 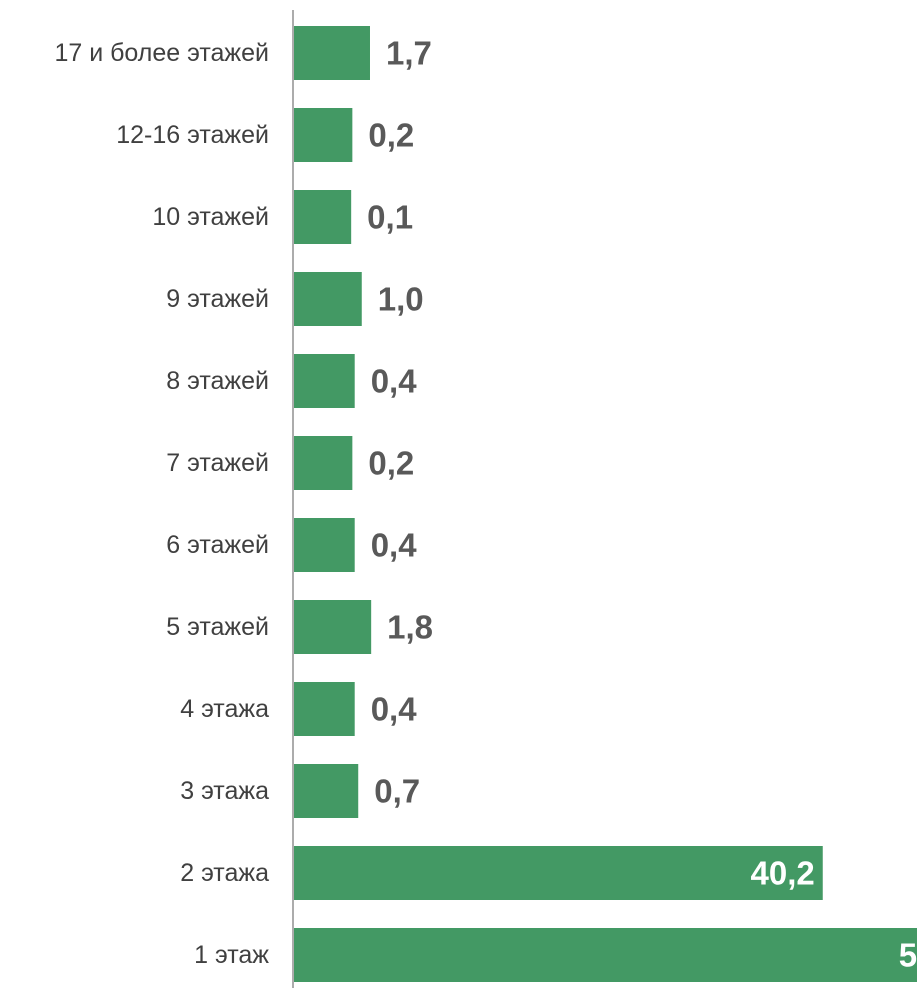 What do you see at coordinates (217, 463) in the screenshot?
I see `category-tick-label: 7 этажей` at bounding box center [217, 463].